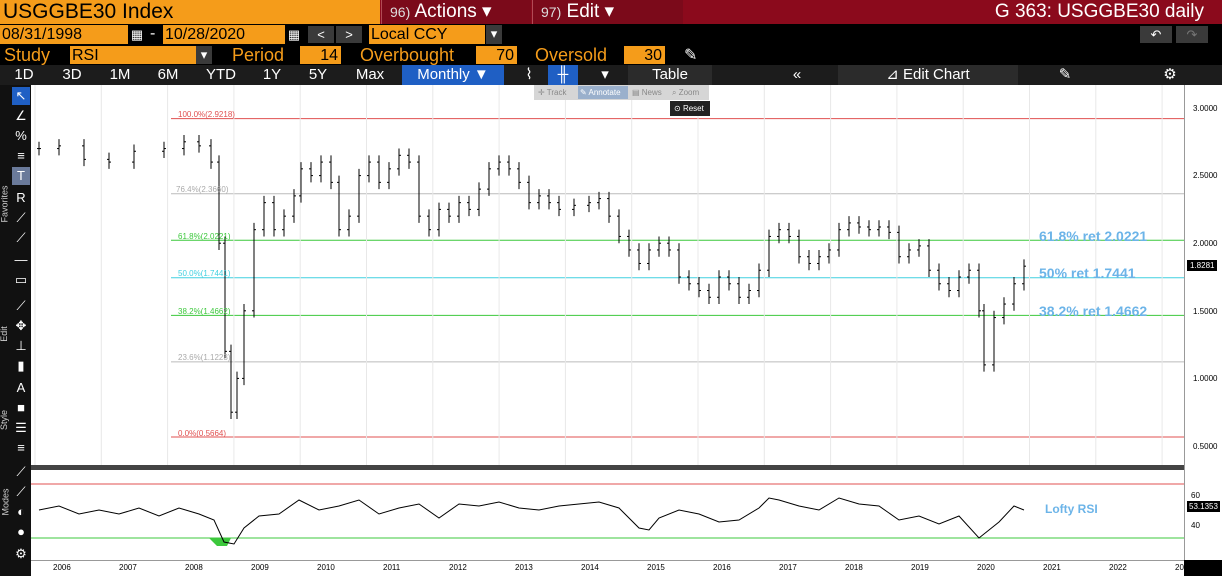 The width and height of the screenshot is (1222, 576). What do you see at coordinates (21, 176) in the screenshot?
I see `text-tool-icon: T` at bounding box center [21, 176].